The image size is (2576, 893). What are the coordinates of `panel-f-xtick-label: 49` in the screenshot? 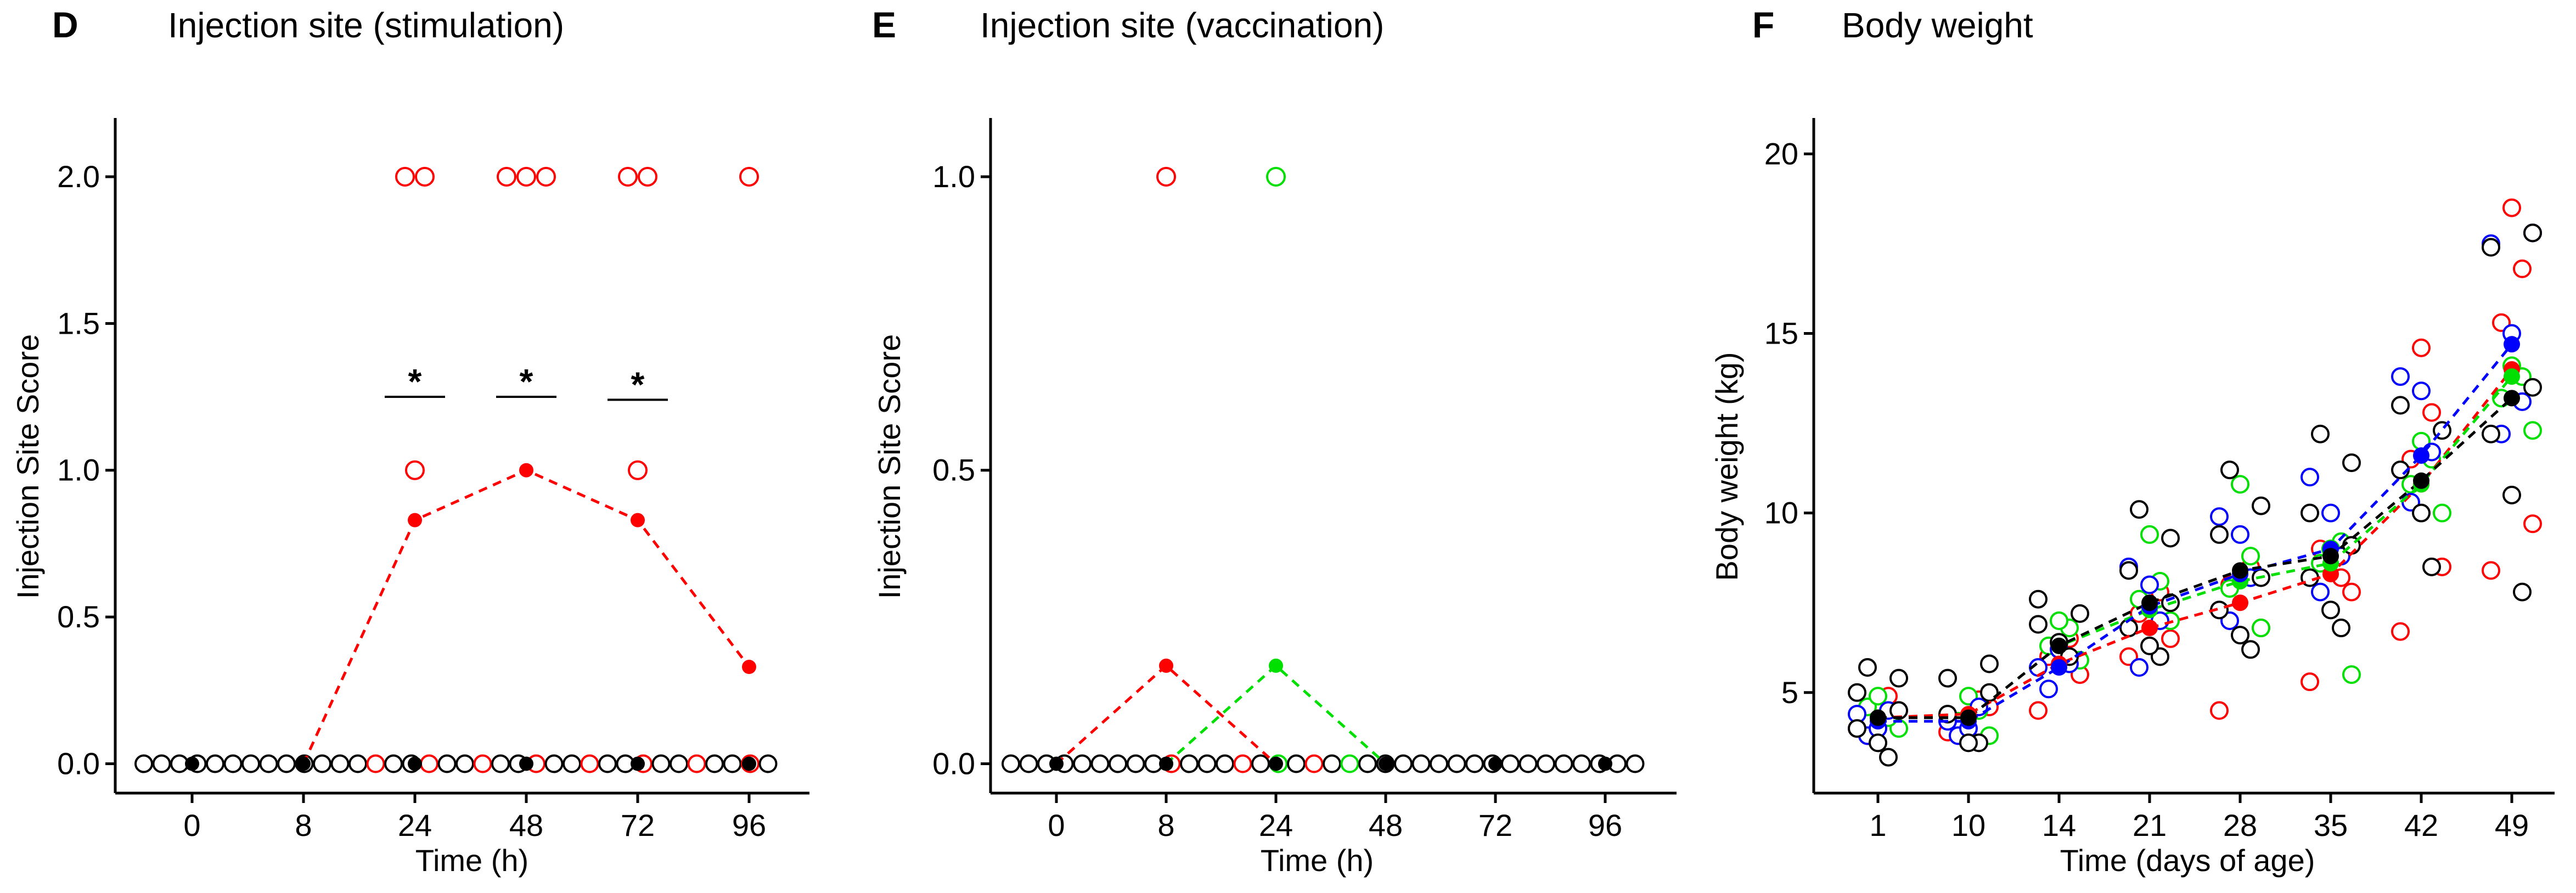 It's located at (2512, 825).